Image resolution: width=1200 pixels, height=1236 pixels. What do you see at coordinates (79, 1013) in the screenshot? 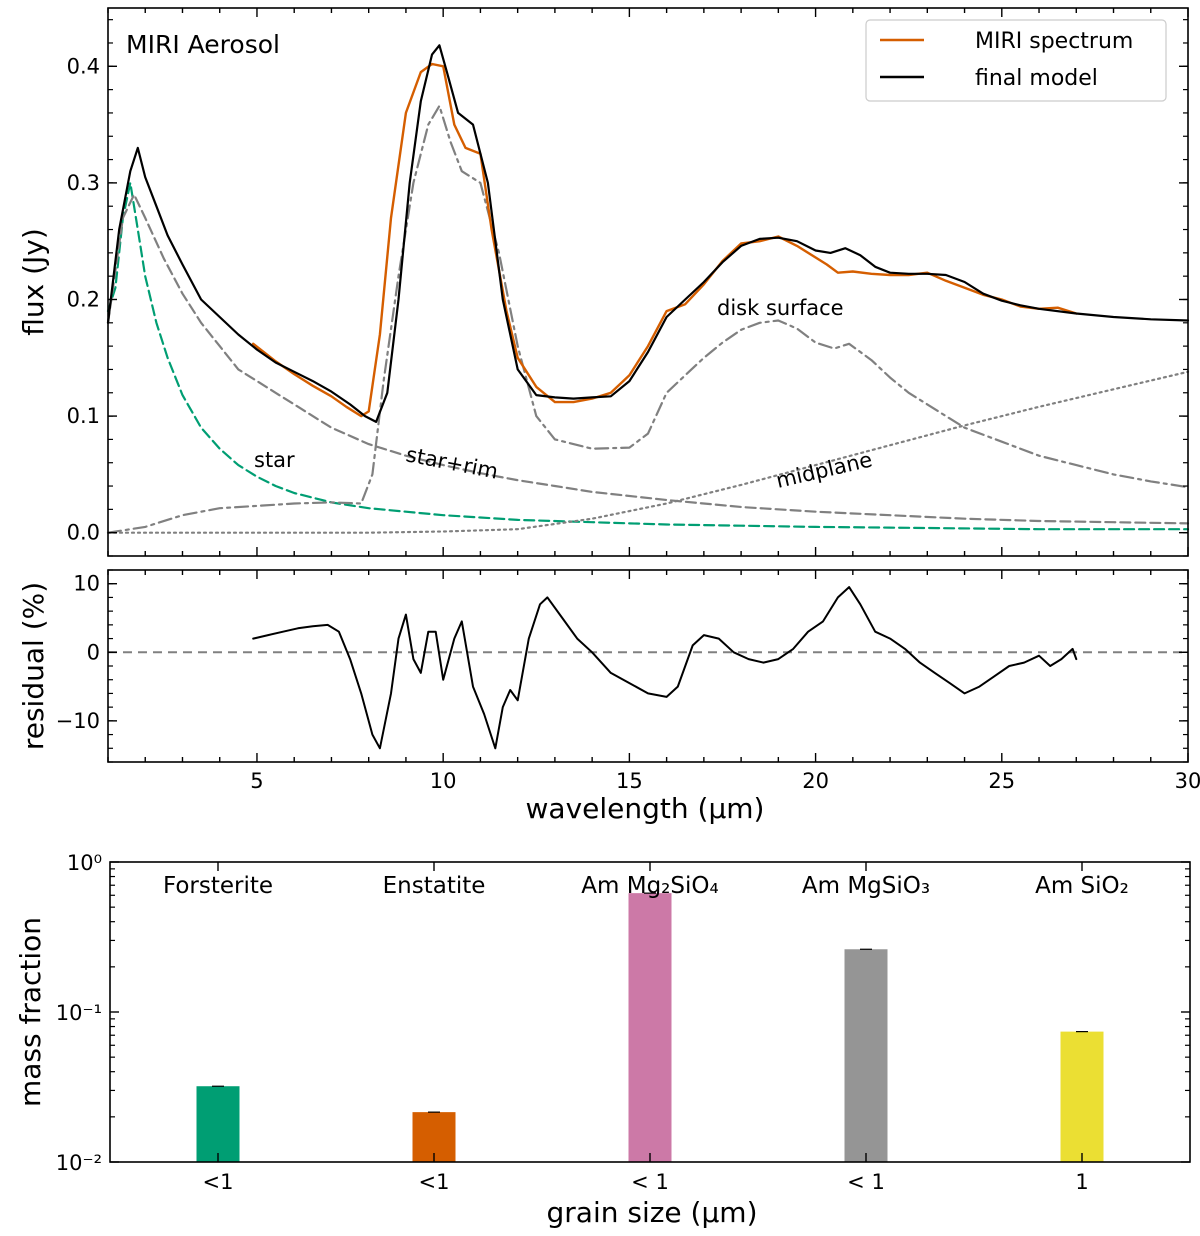
I see `mass-fraction-ytick-label: 10⁻¹` at bounding box center [79, 1013].